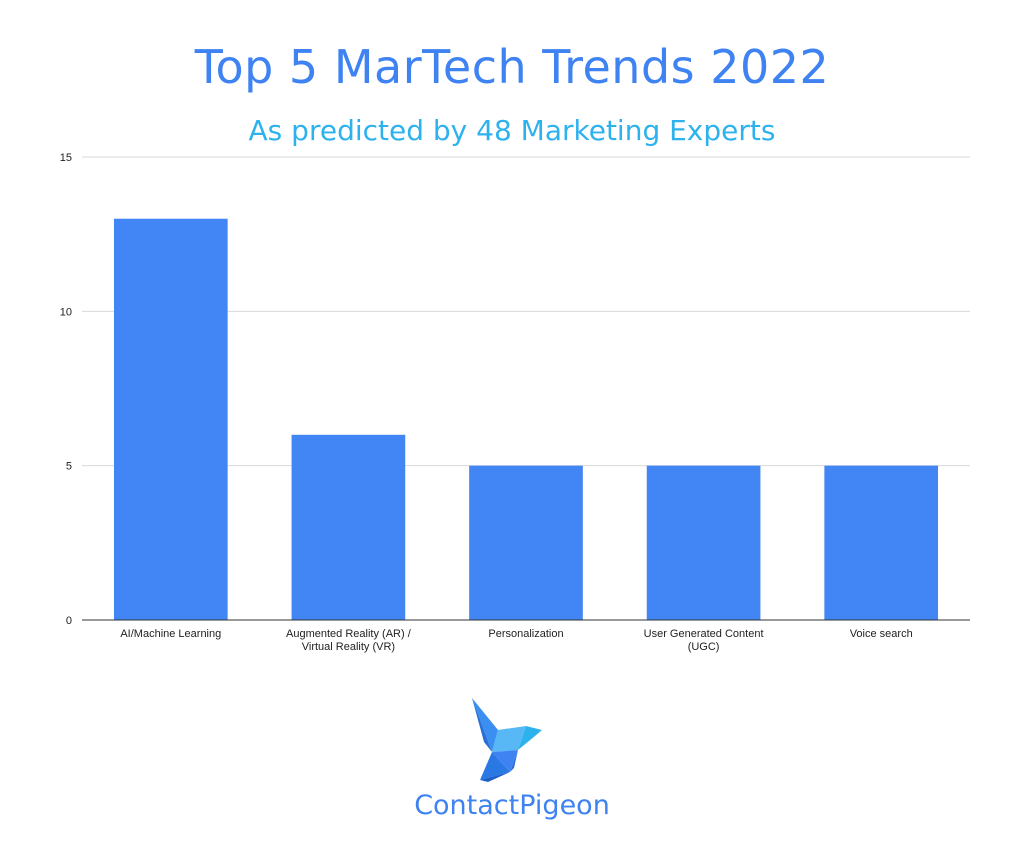 This screenshot has width=1024, height=856. What do you see at coordinates (525, 634) in the screenshot?
I see `x-category-label: Personalization` at bounding box center [525, 634].